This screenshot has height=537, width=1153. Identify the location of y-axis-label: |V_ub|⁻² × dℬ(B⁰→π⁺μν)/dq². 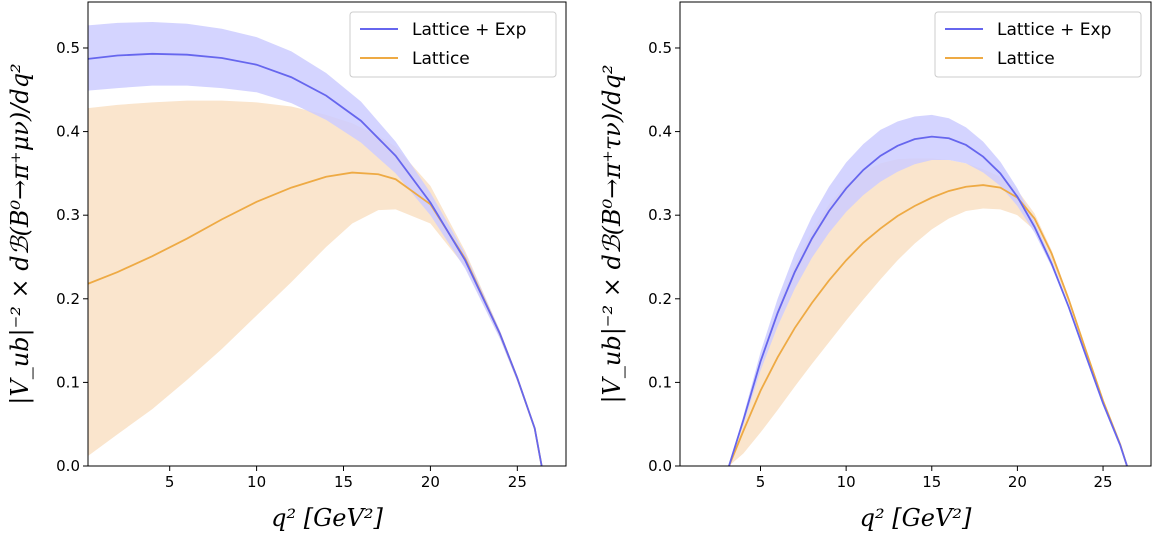
(20, 233).